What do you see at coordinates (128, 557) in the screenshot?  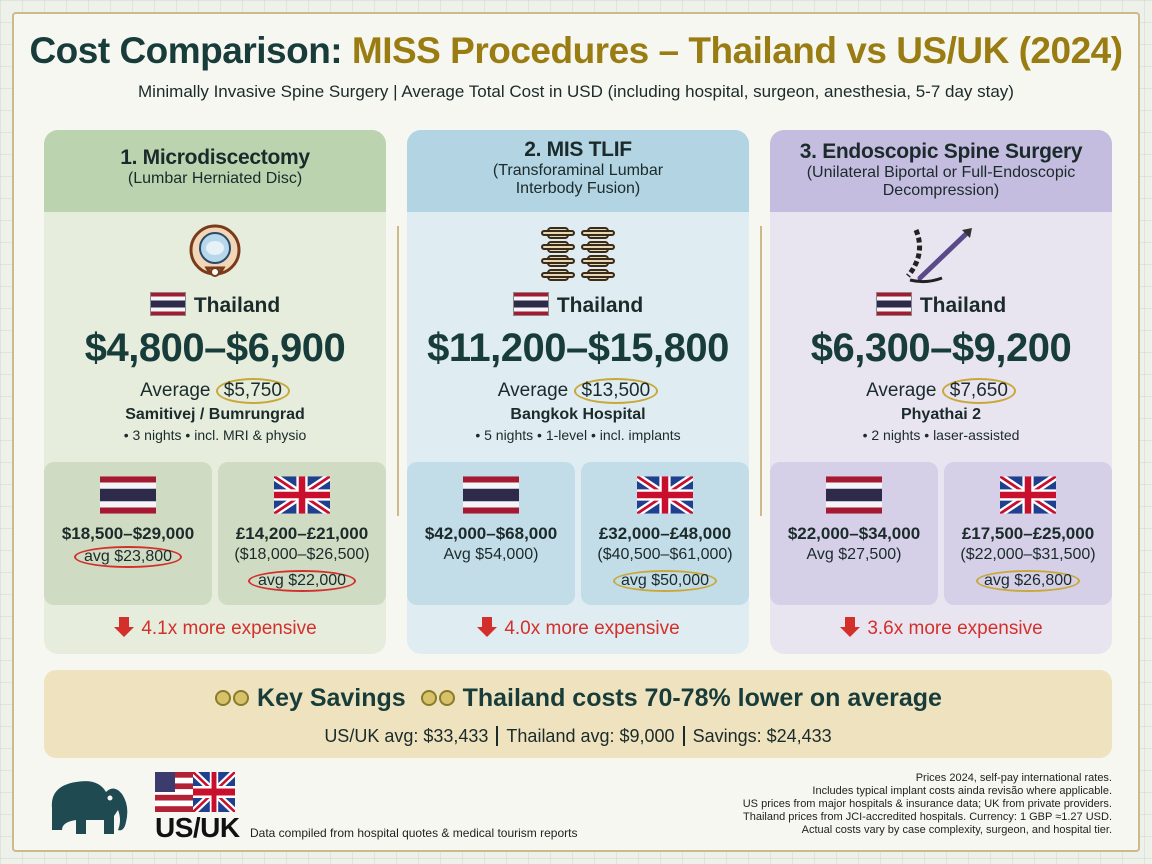 I see `us-avg: avg $23,800` at bounding box center [128, 557].